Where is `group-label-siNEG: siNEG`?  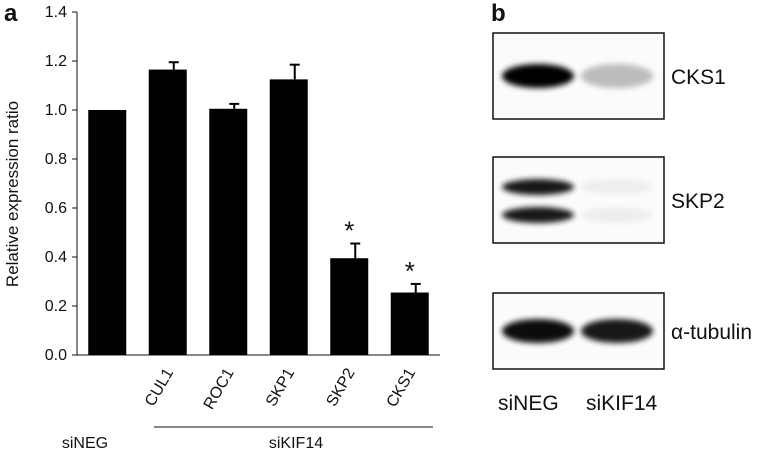 group-label-siNEG: siNEG is located at coordinates (85, 443).